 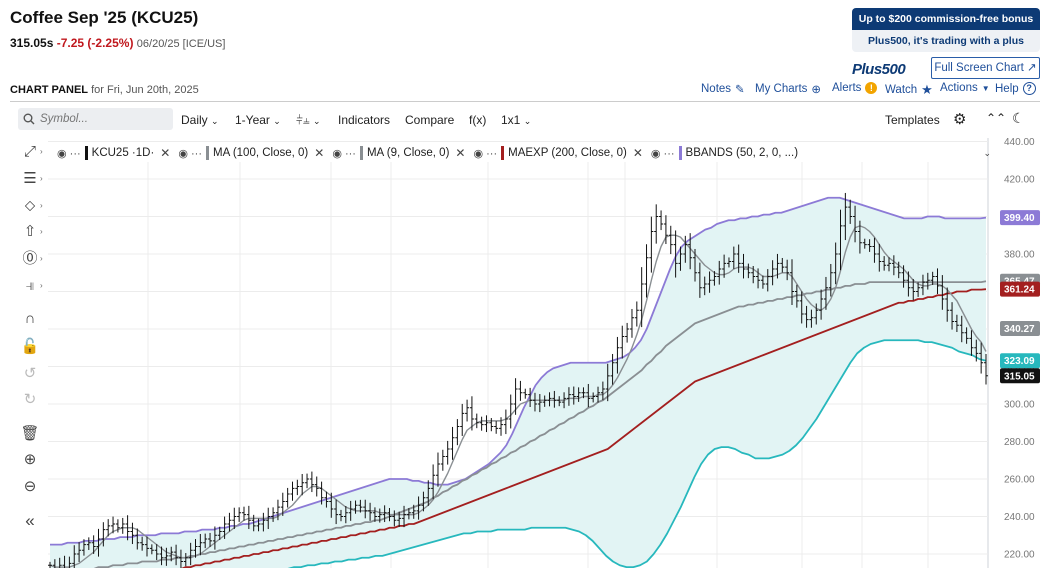 I want to click on shapes-tool-icon: ⬦ ›, so click(x=33, y=205).